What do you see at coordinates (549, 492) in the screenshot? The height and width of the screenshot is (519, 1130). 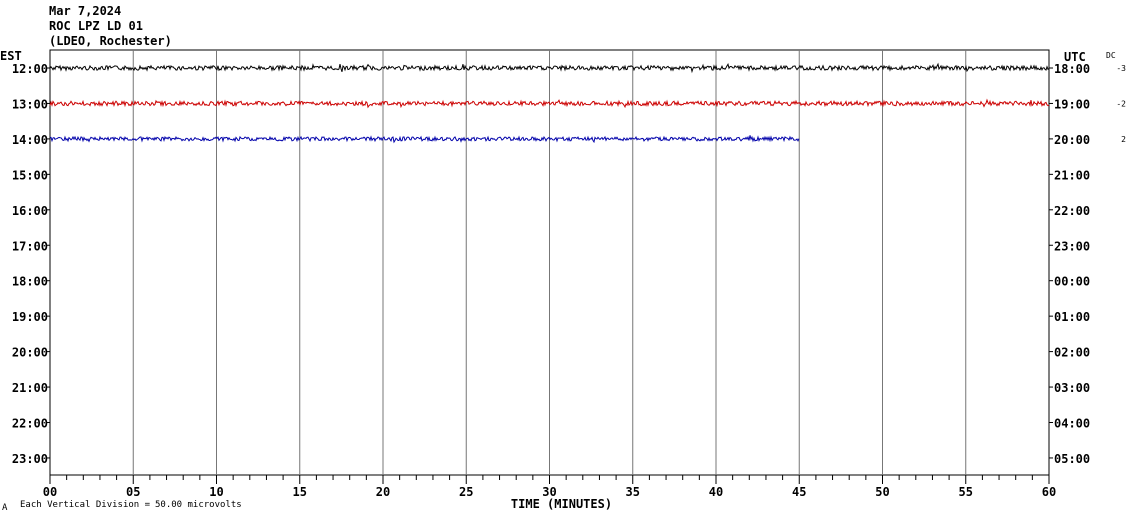 I see `x-tick-label: 30` at bounding box center [549, 492].